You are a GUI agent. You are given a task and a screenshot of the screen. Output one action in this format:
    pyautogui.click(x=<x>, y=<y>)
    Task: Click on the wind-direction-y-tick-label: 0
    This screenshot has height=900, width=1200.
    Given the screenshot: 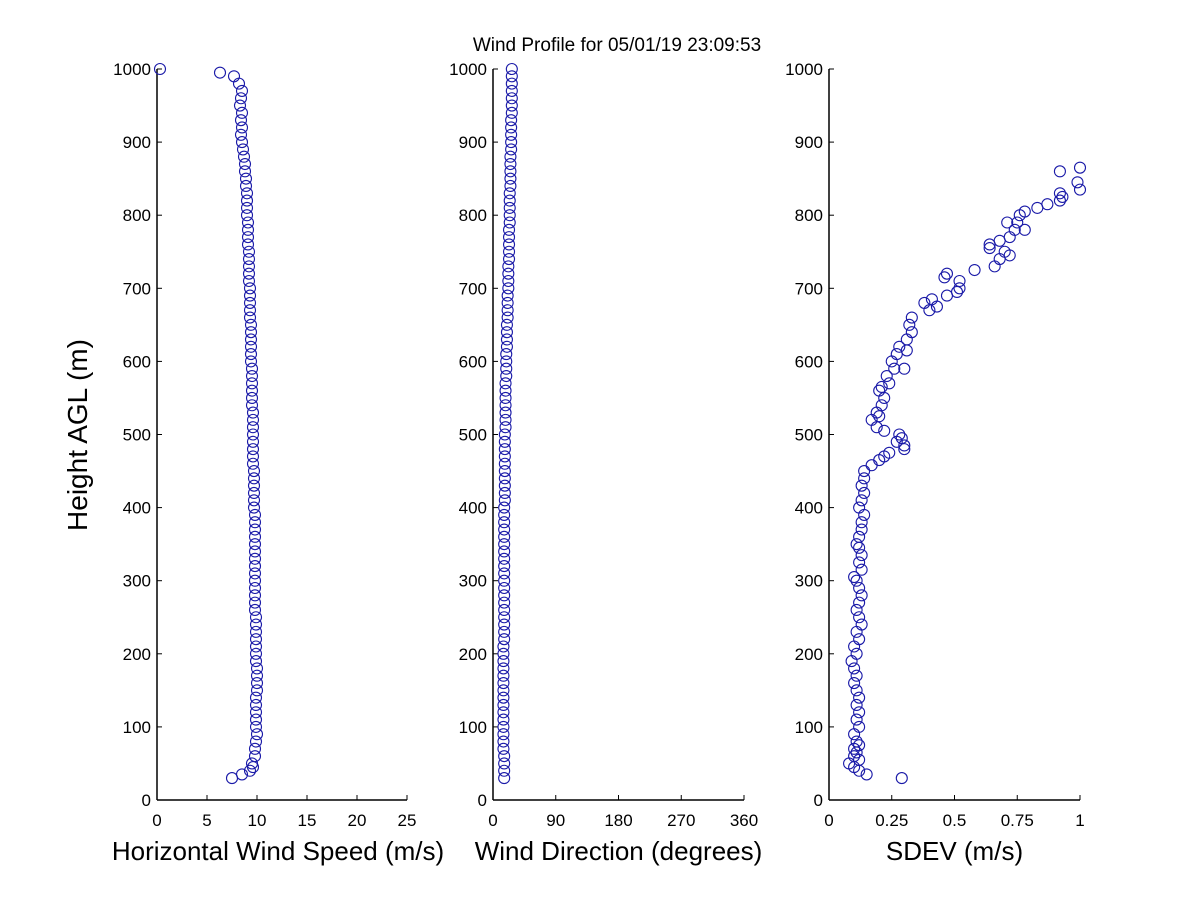 What is the action you would take?
    pyautogui.click(x=482, y=800)
    